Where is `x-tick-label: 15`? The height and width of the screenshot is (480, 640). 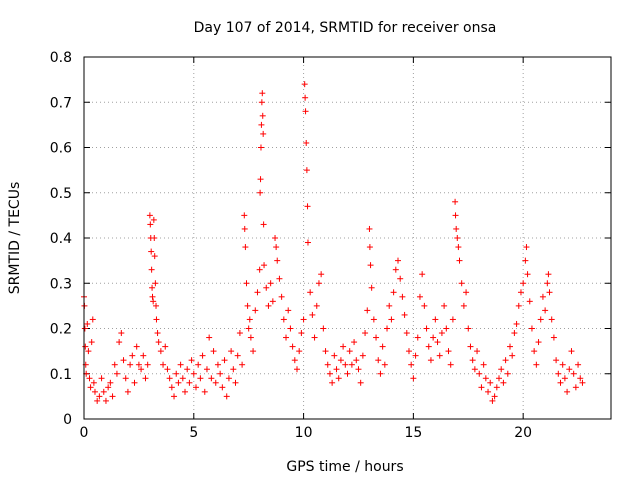
x-tick-label: 15 is located at coordinates (413, 433).